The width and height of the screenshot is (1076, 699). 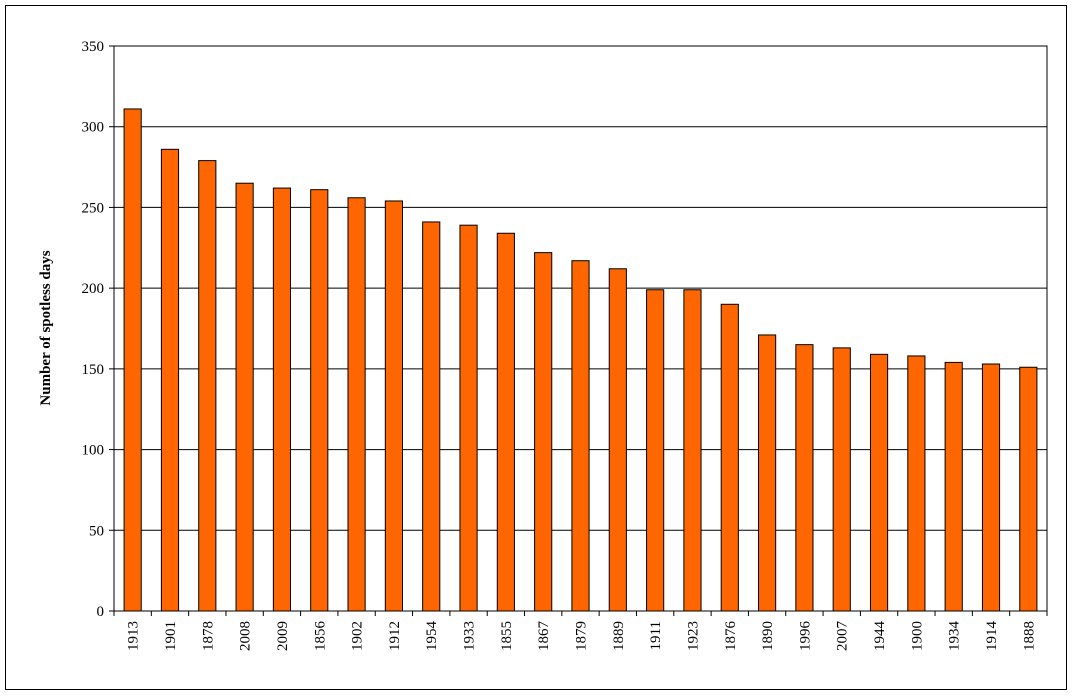 What do you see at coordinates (356, 404) in the screenshot?
I see `bar-1902` at bounding box center [356, 404].